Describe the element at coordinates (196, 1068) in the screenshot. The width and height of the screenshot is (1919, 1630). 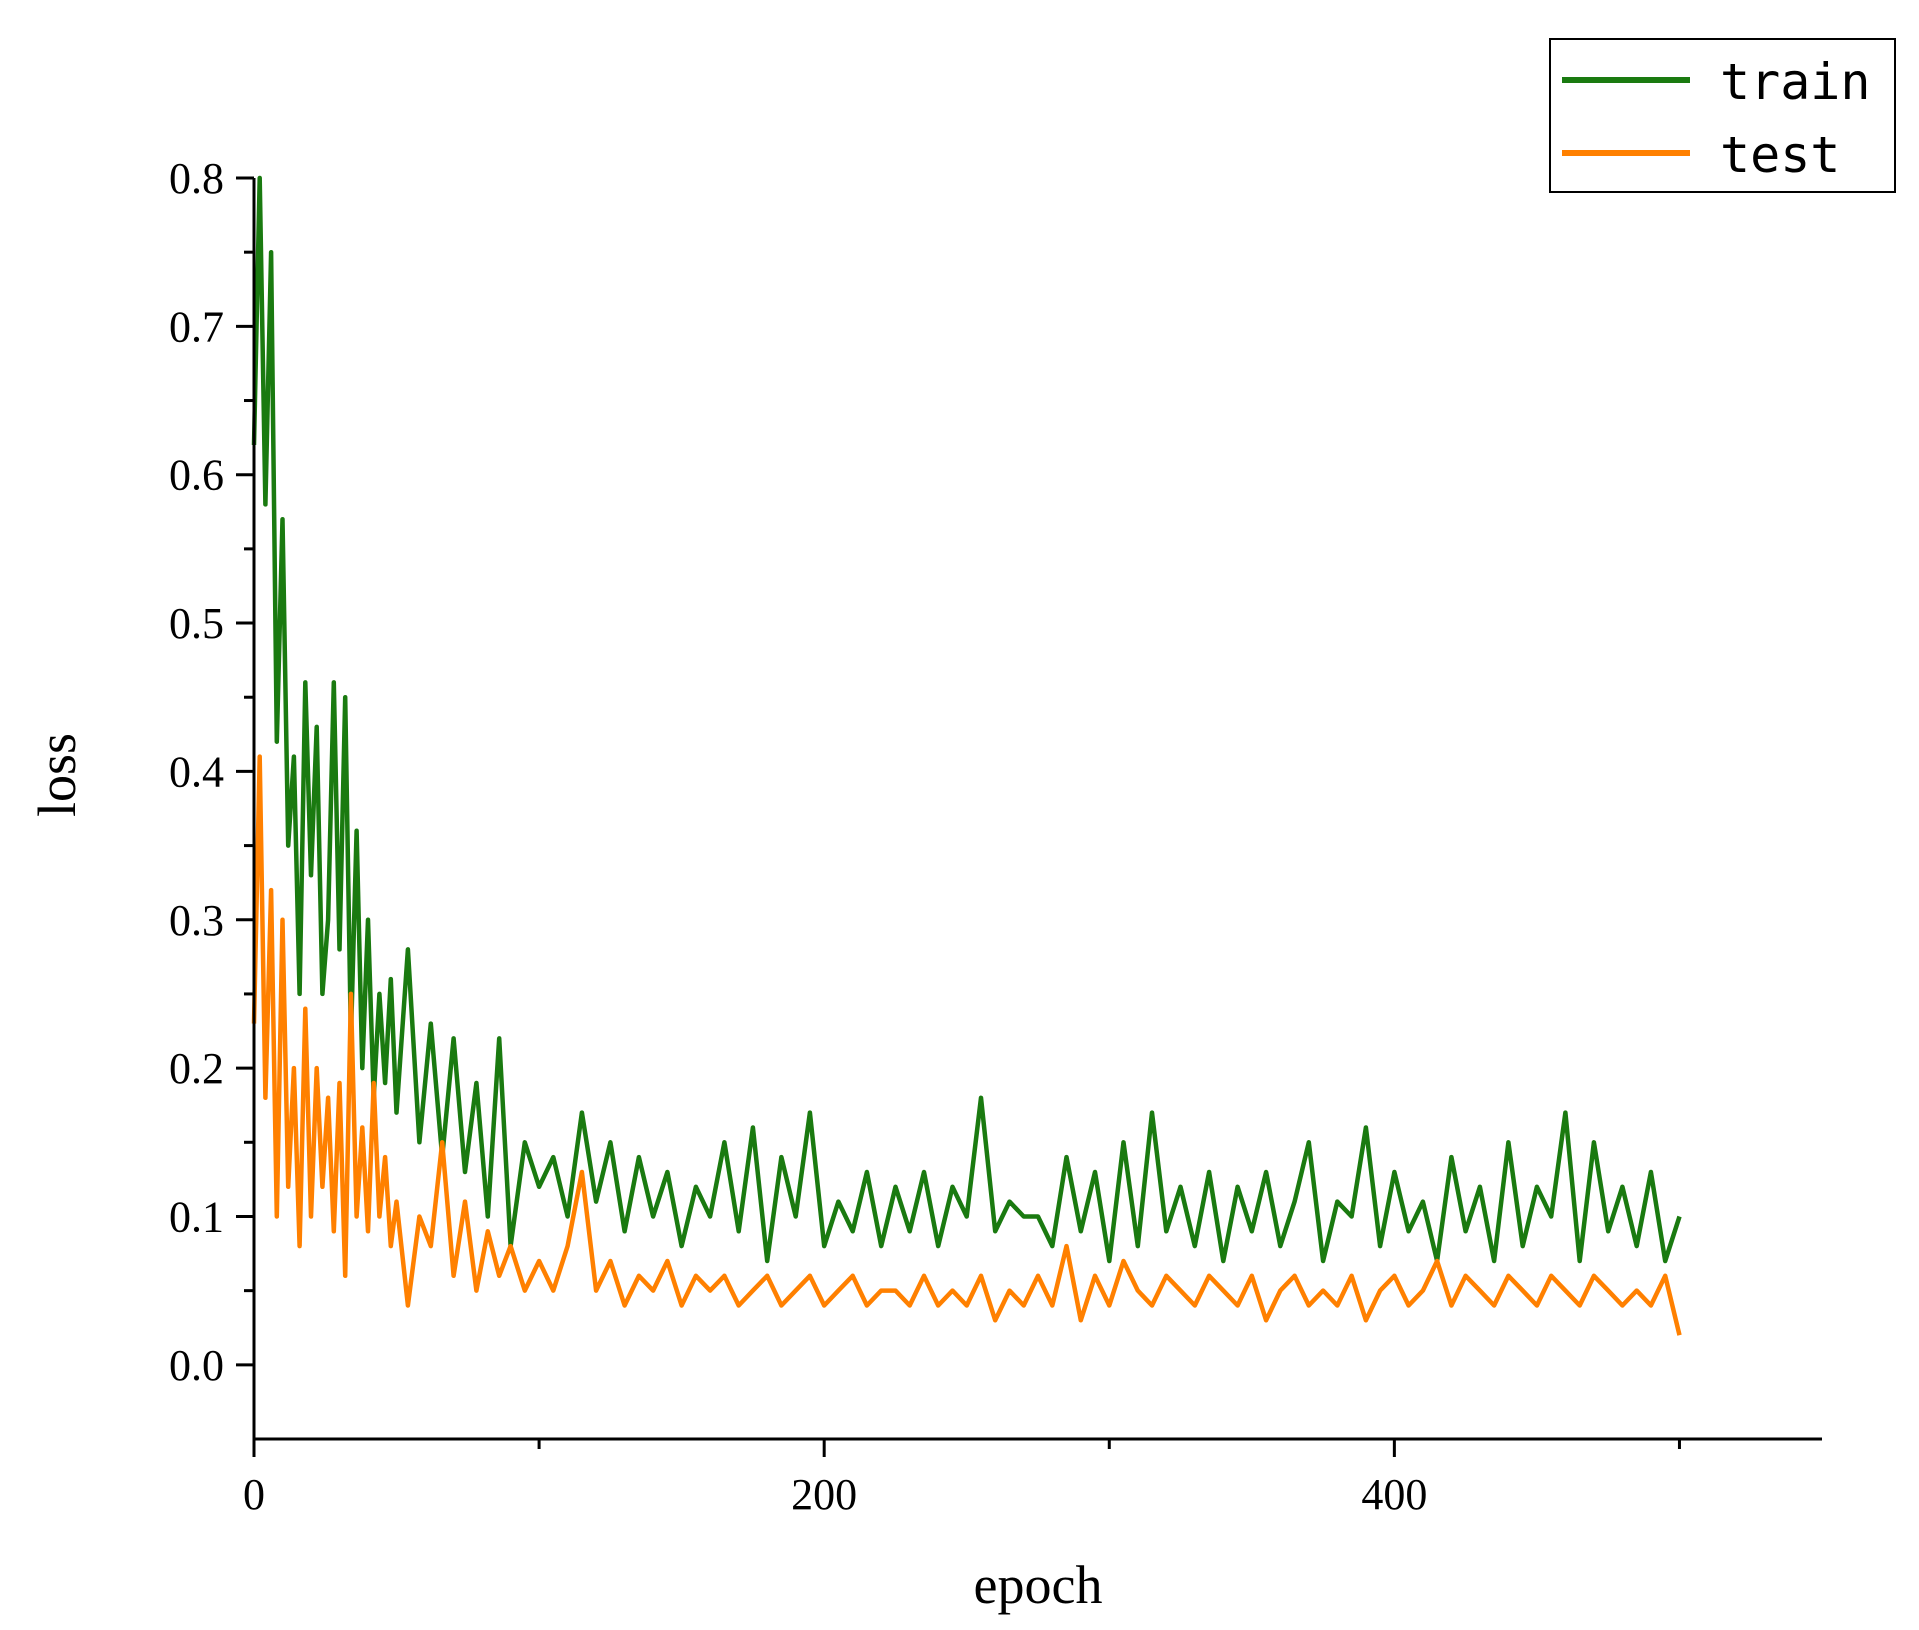
I see `y-tick-label: 0.2` at that location.